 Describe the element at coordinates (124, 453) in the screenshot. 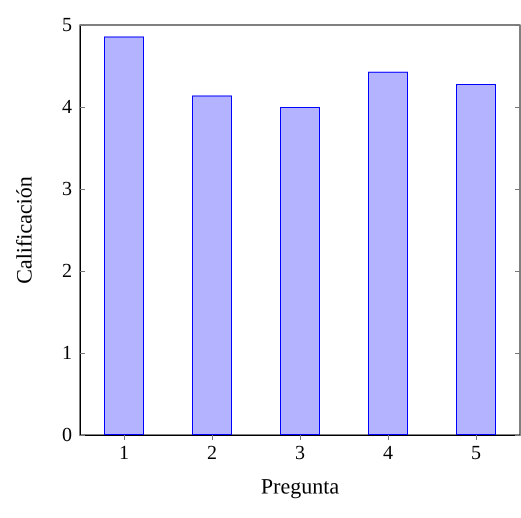

I see `x-tick-label: 1` at that location.